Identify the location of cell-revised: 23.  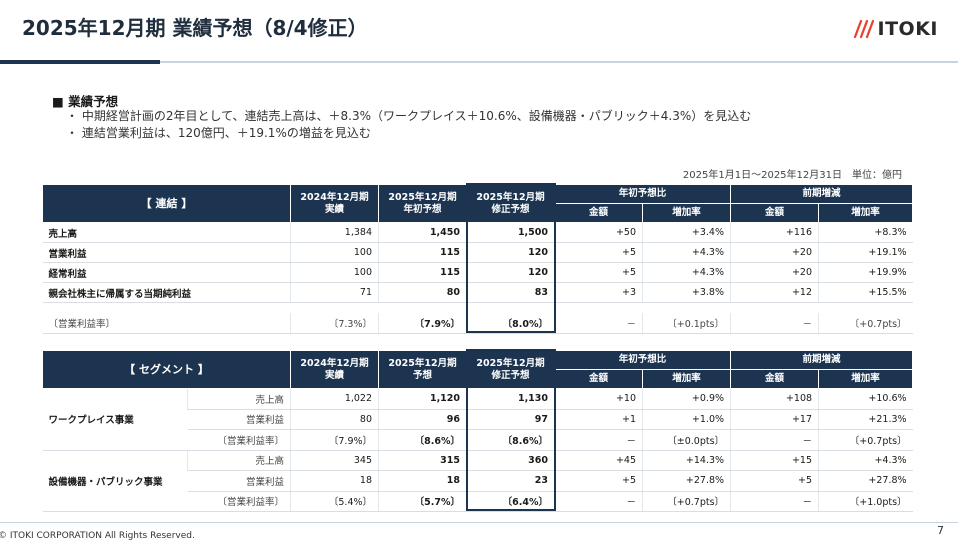
(510, 481).